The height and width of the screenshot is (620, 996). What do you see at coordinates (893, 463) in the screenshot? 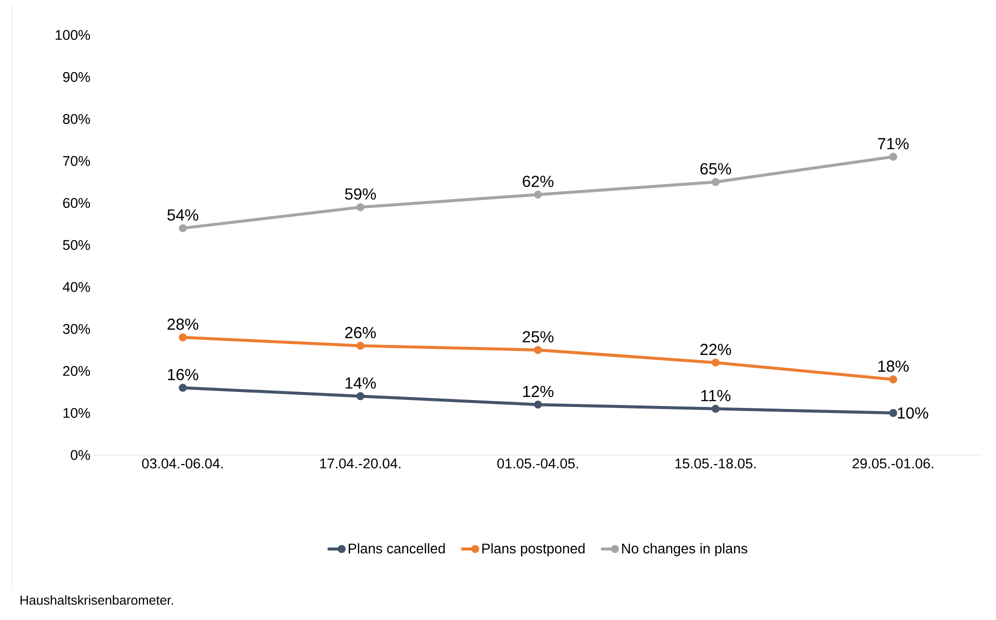
I see `x-tick-label: 29.05.-01.06.` at bounding box center [893, 463].